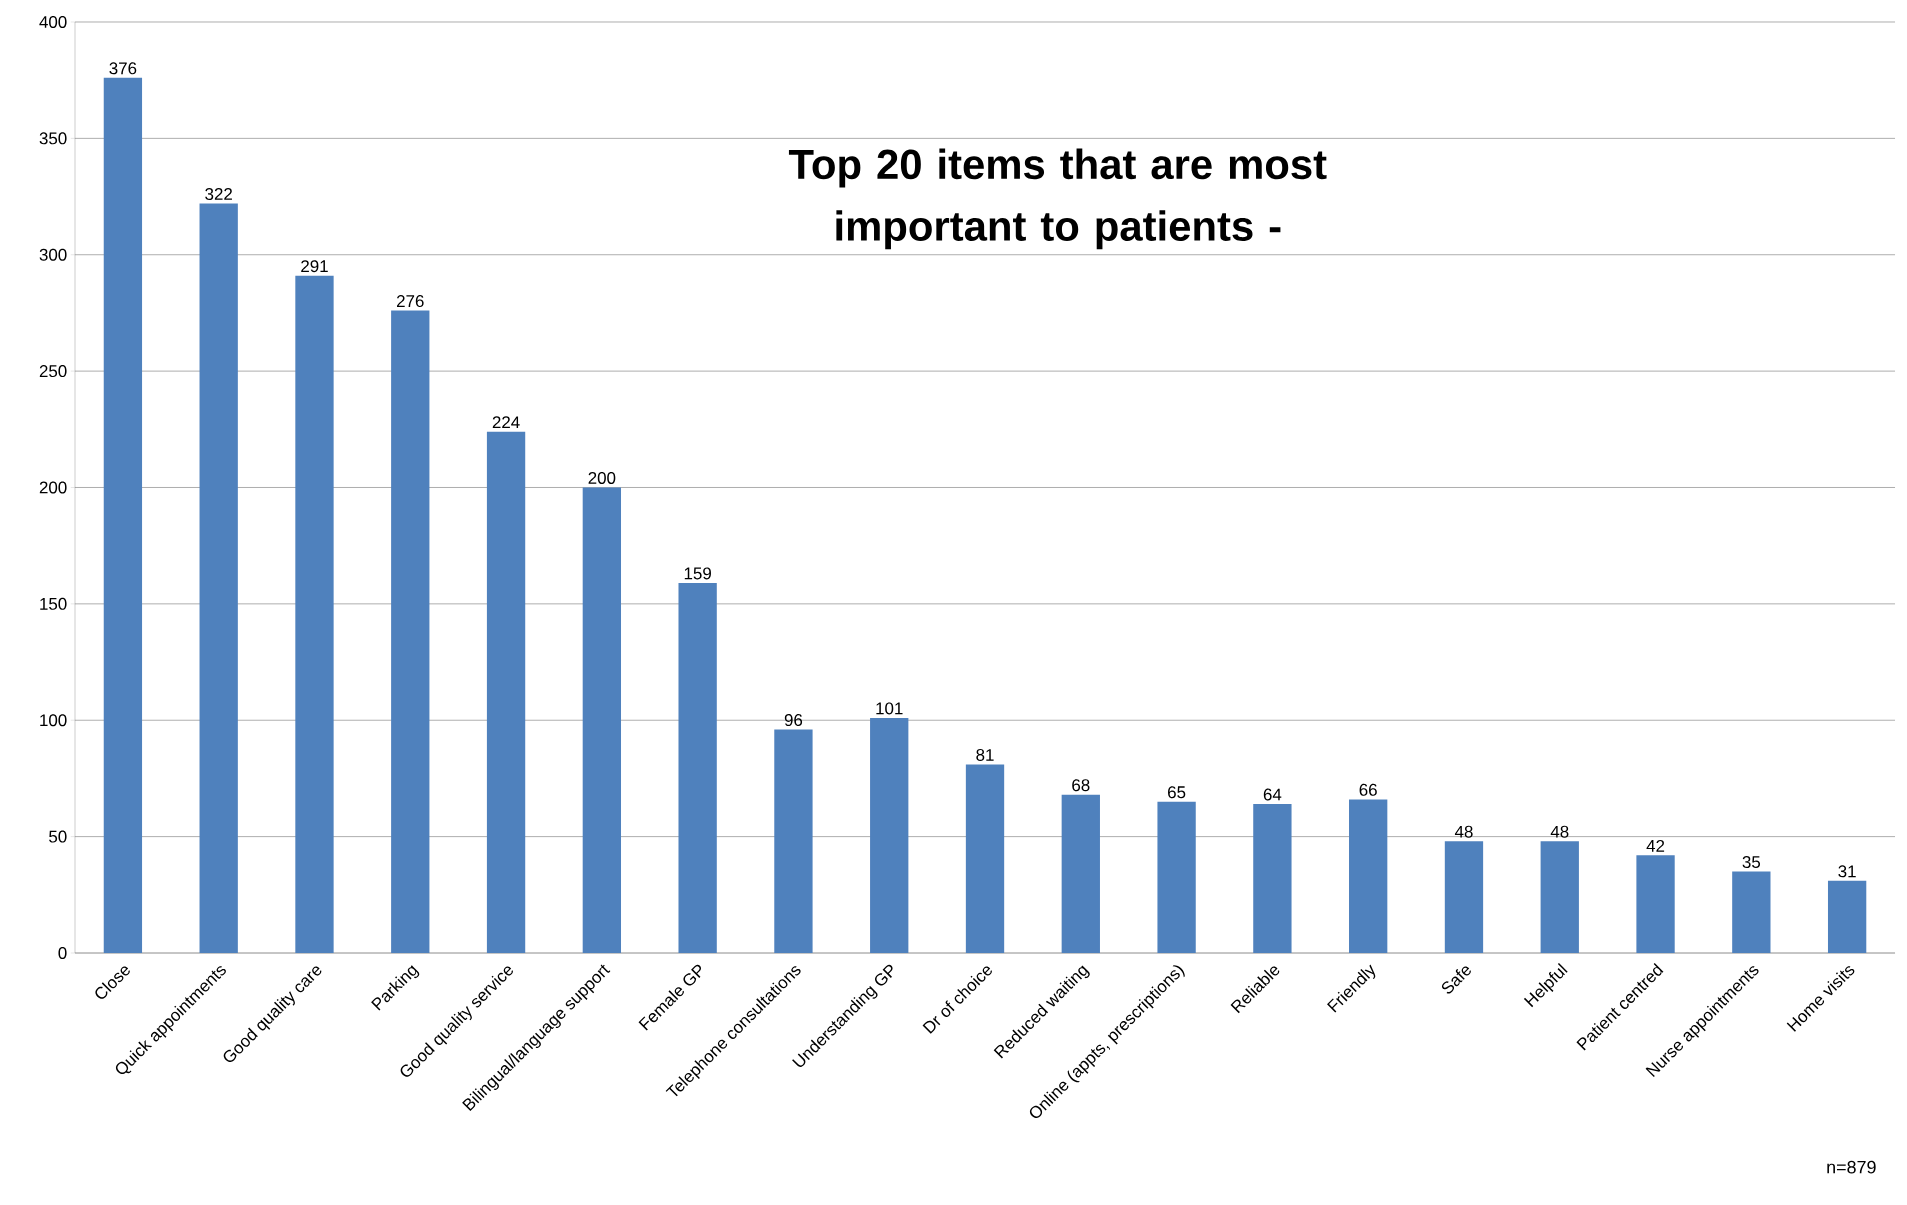  I want to click on y-tick-label: 300, so click(53, 254).